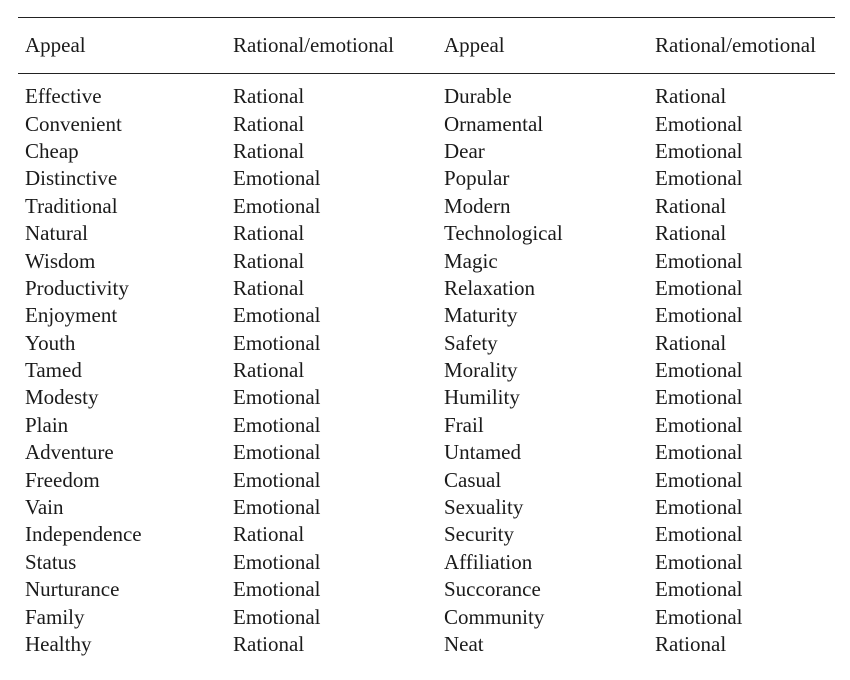 The image size is (850, 680). Describe the element at coordinates (426, 562) in the screenshot. I see `table-row: Status Emotional Affiliation Emotional` at that location.